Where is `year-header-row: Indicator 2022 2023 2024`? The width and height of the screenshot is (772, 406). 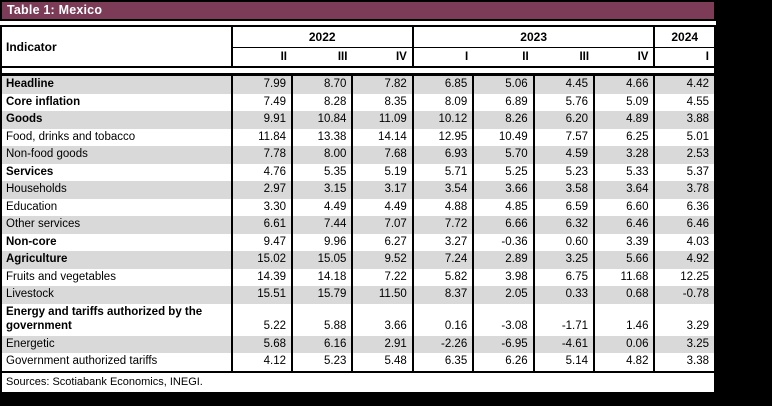
year-header-row: Indicator 2022 2023 2024 is located at coordinates (358, 47).